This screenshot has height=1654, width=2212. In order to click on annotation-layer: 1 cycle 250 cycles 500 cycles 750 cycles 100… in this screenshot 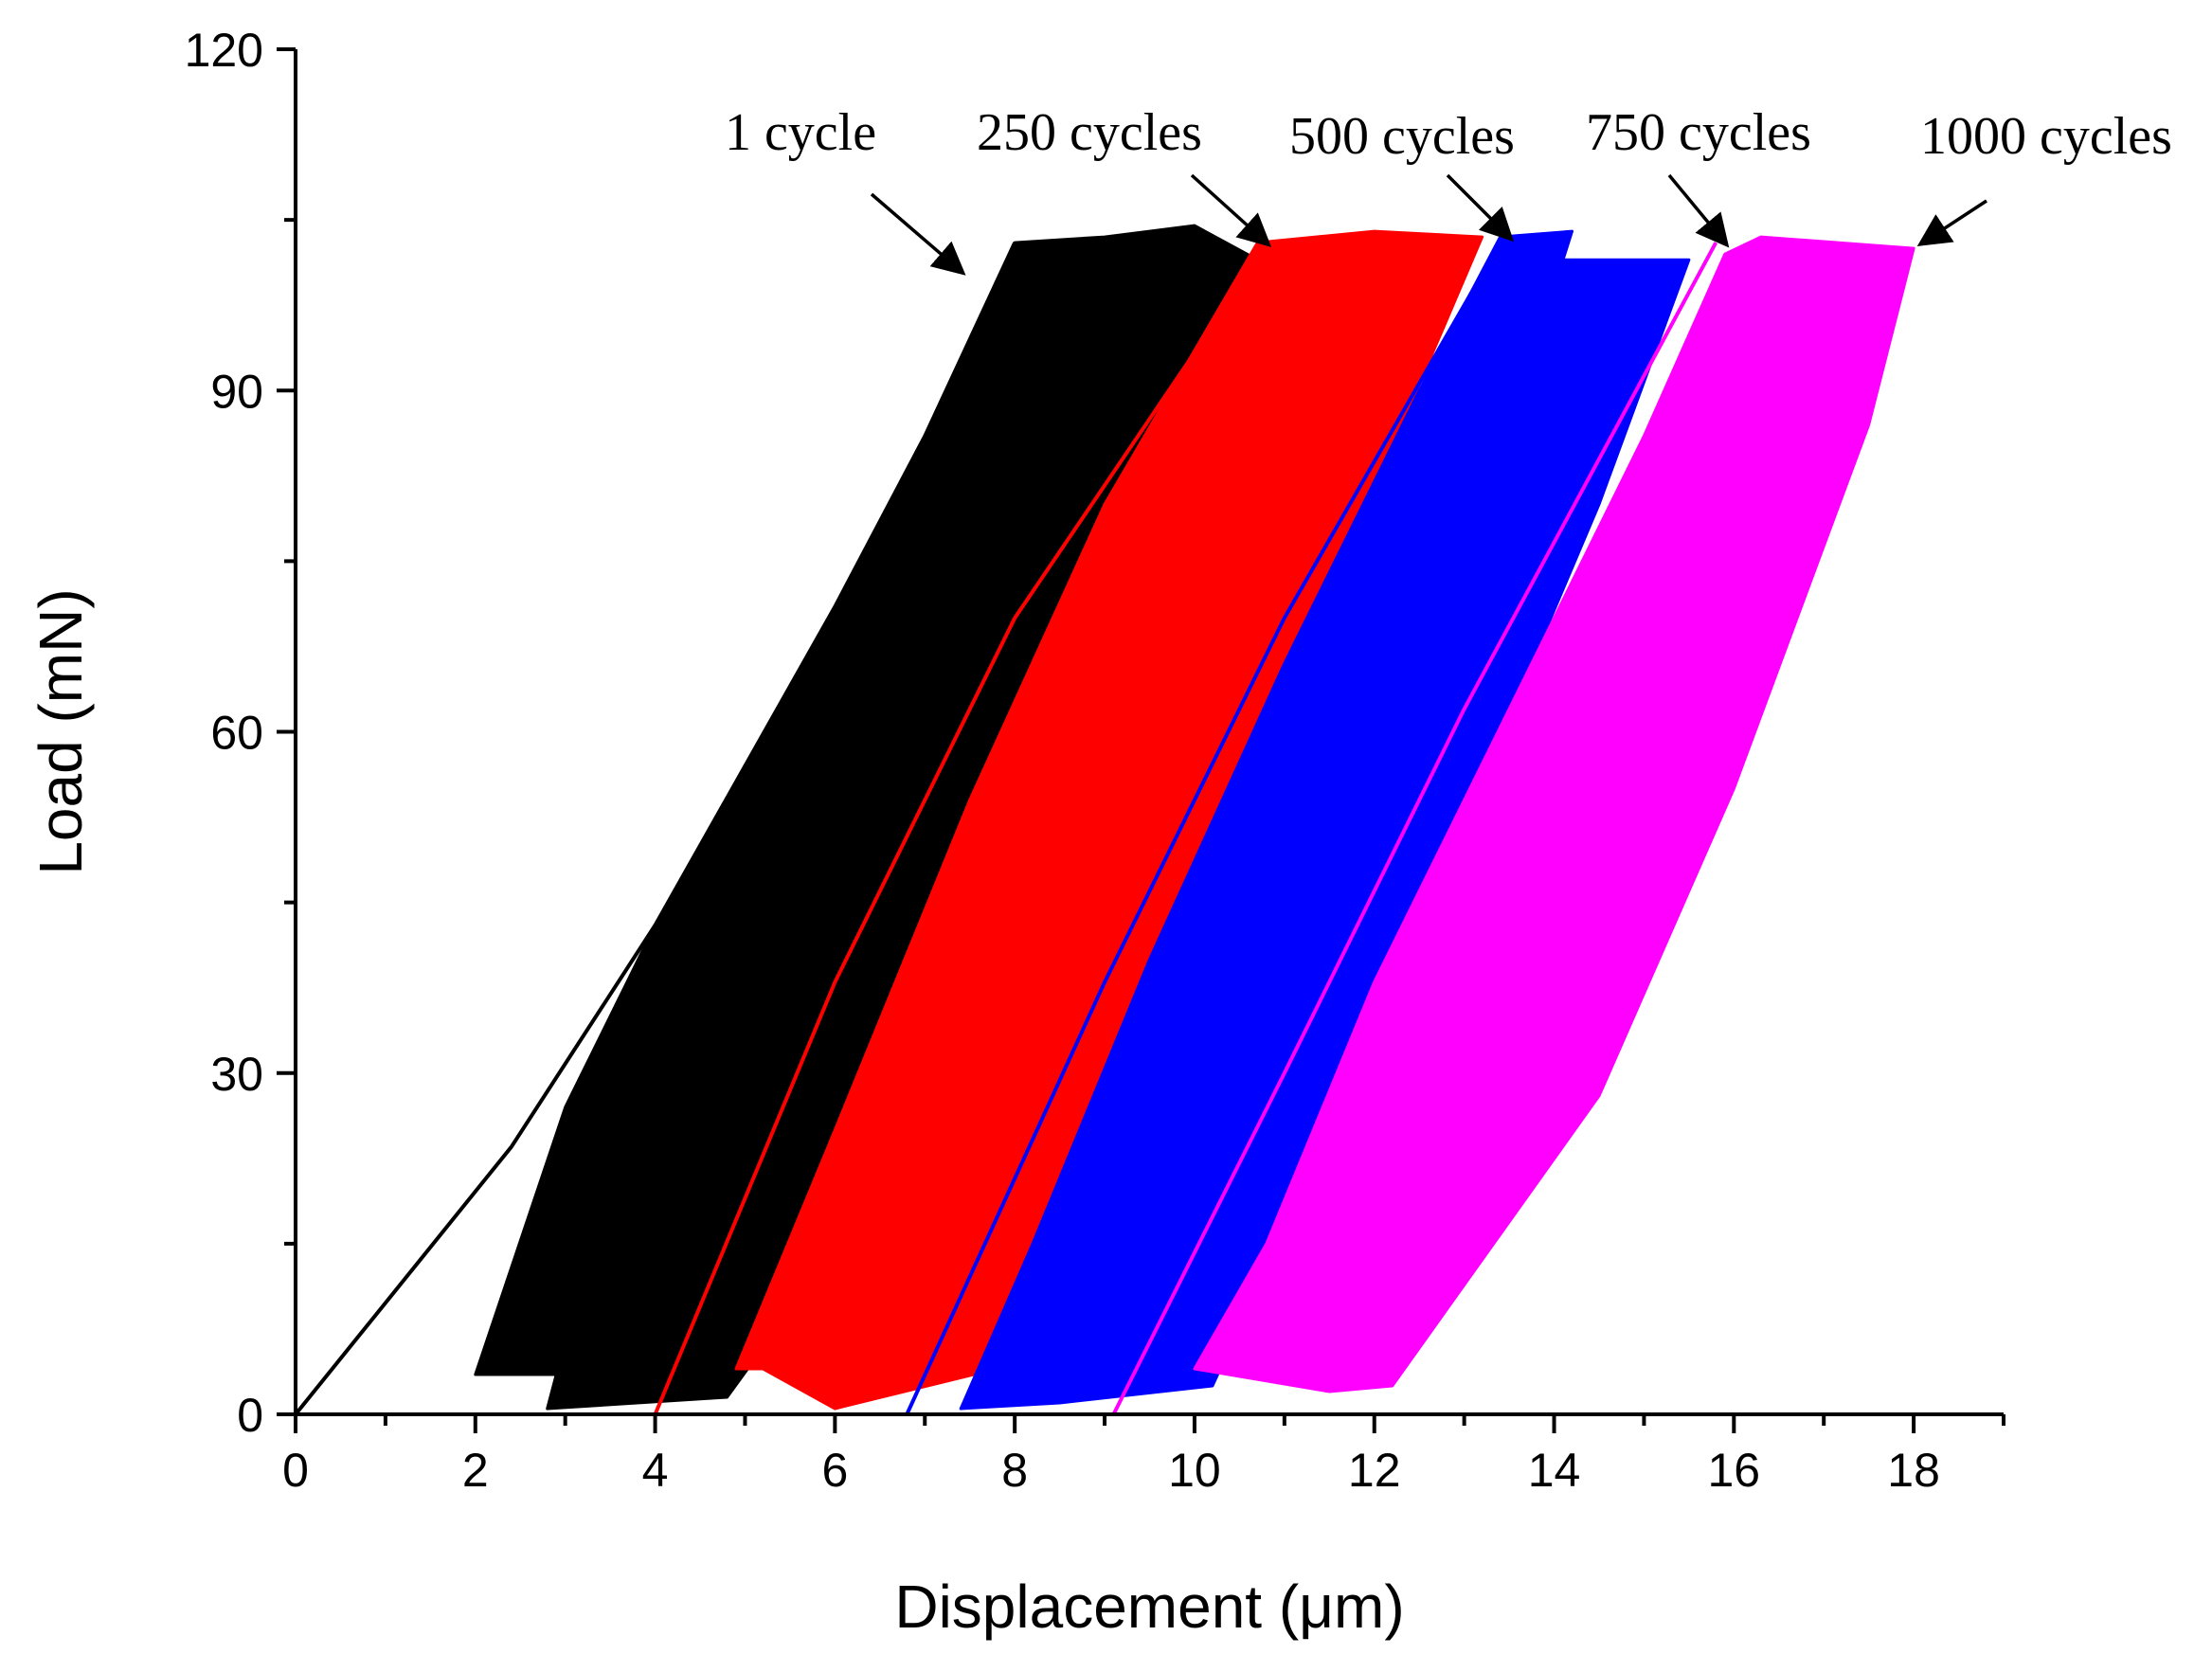, I will do `click(1449, 189)`.